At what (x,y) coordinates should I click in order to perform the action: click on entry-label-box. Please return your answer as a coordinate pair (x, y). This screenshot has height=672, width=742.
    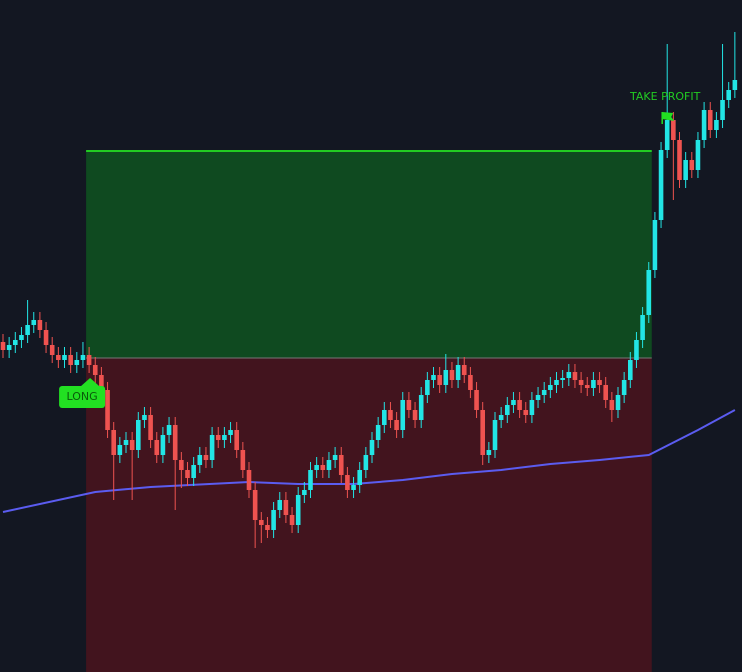
    Looking at the image, I should click on (82, 397).